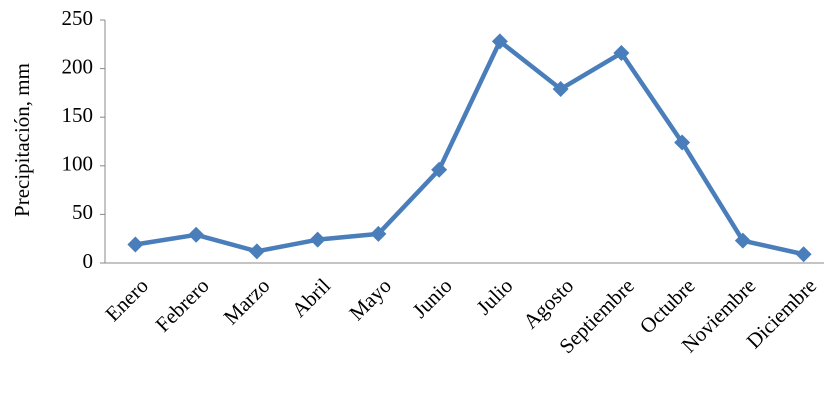  What do you see at coordinates (22, 140) in the screenshot?
I see `y-axis-label: Precipitación, mm` at bounding box center [22, 140].